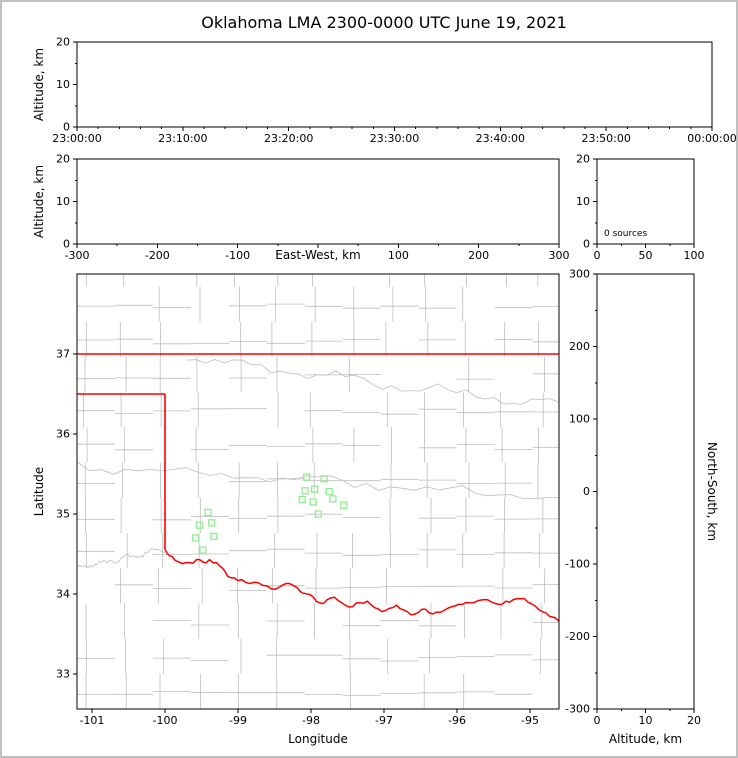 This screenshot has height=758, width=738. Describe the element at coordinates (182, 138) in the screenshot. I see `time-height-x-tick-label: 23:10:00` at that location.